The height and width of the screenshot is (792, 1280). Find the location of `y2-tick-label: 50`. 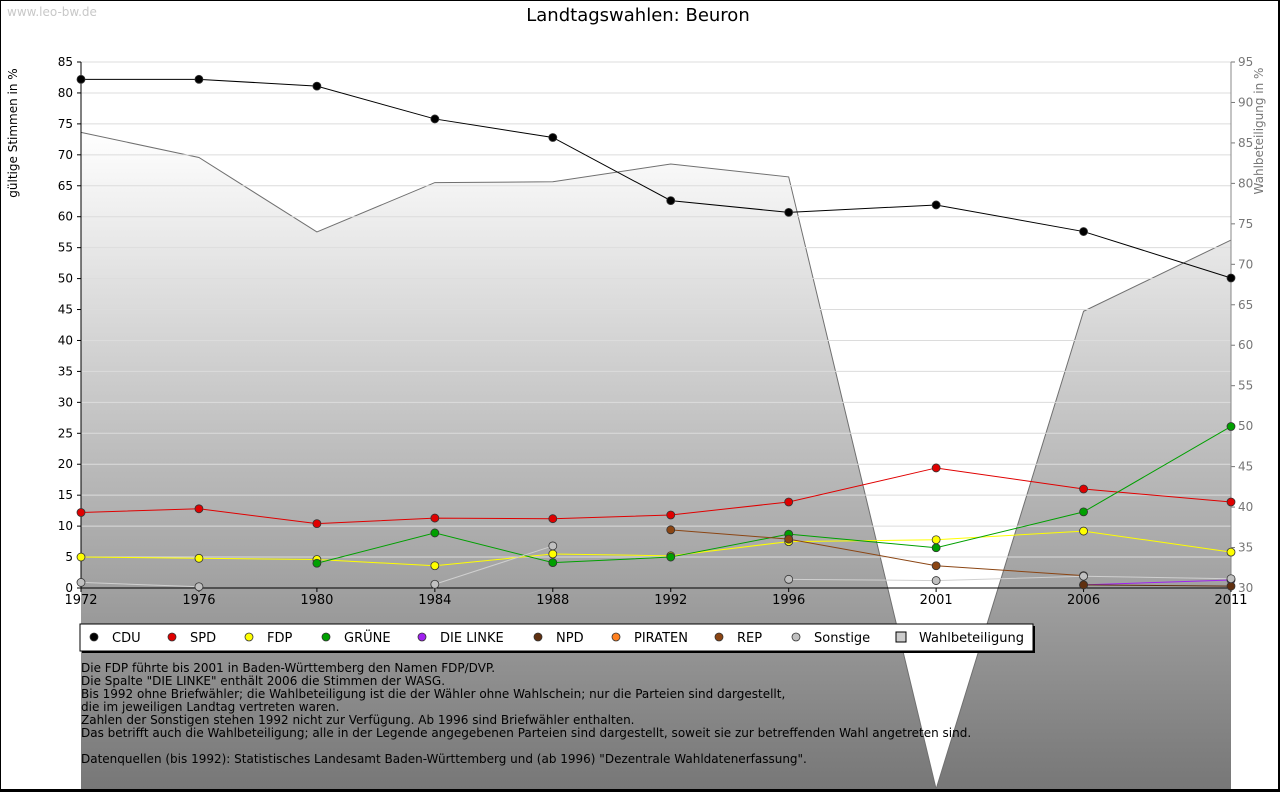

y2-tick-label: 50 is located at coordinates (1245, 426).